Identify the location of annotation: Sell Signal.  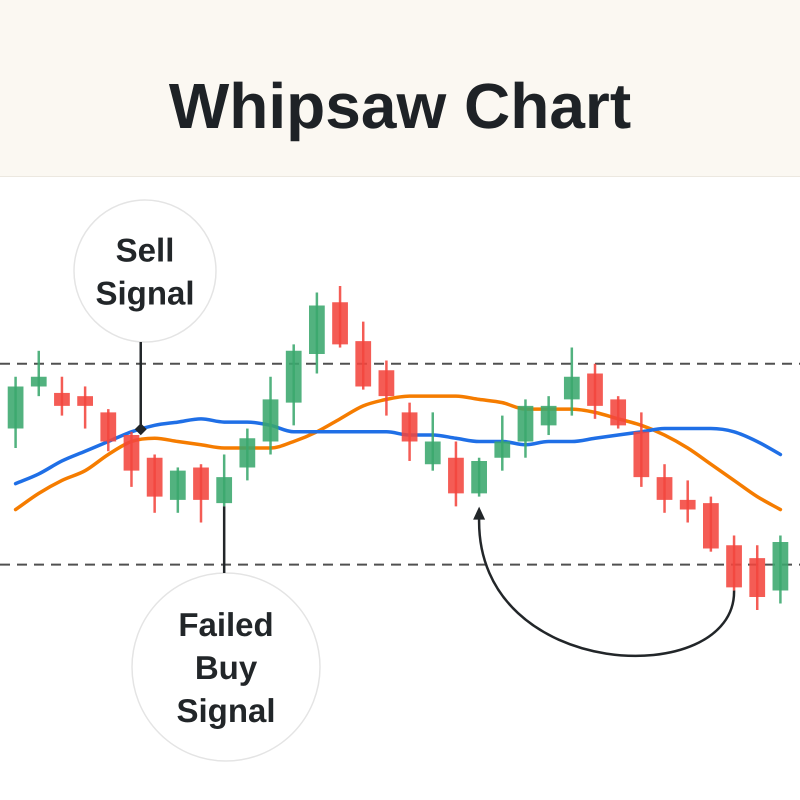
(145, 272).